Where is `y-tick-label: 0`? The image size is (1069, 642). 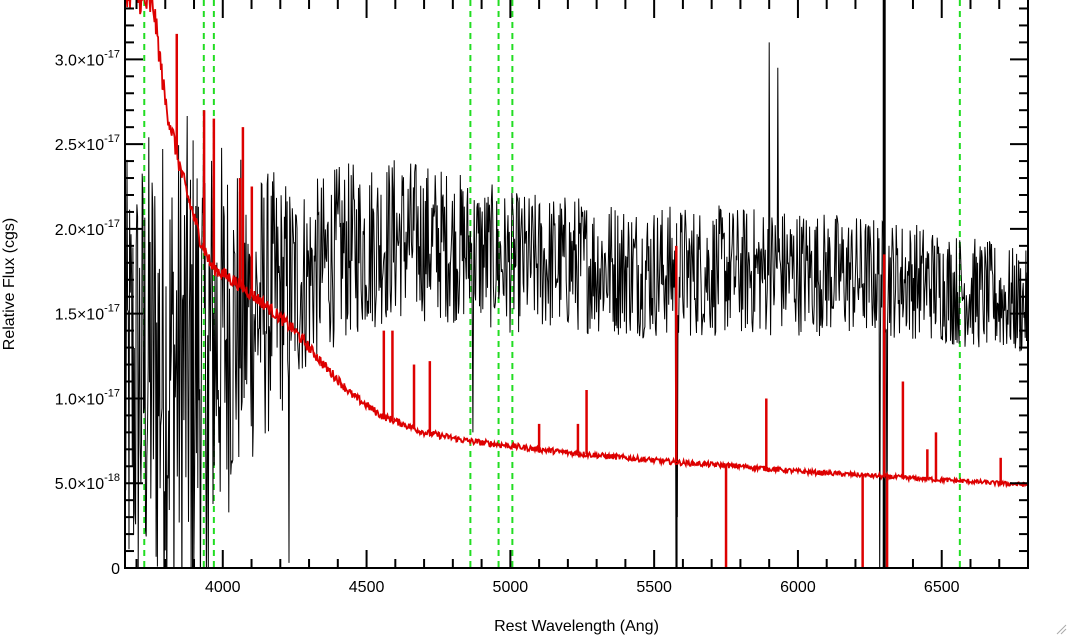 y-tick-label: 0 is located at coordinates (115, 569).